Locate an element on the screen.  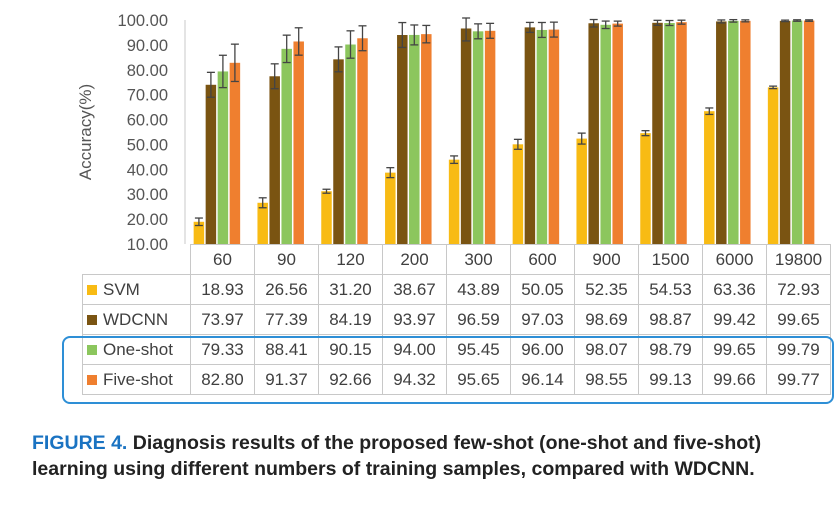
series-name: One-shot is located at coordinates (138, 349).